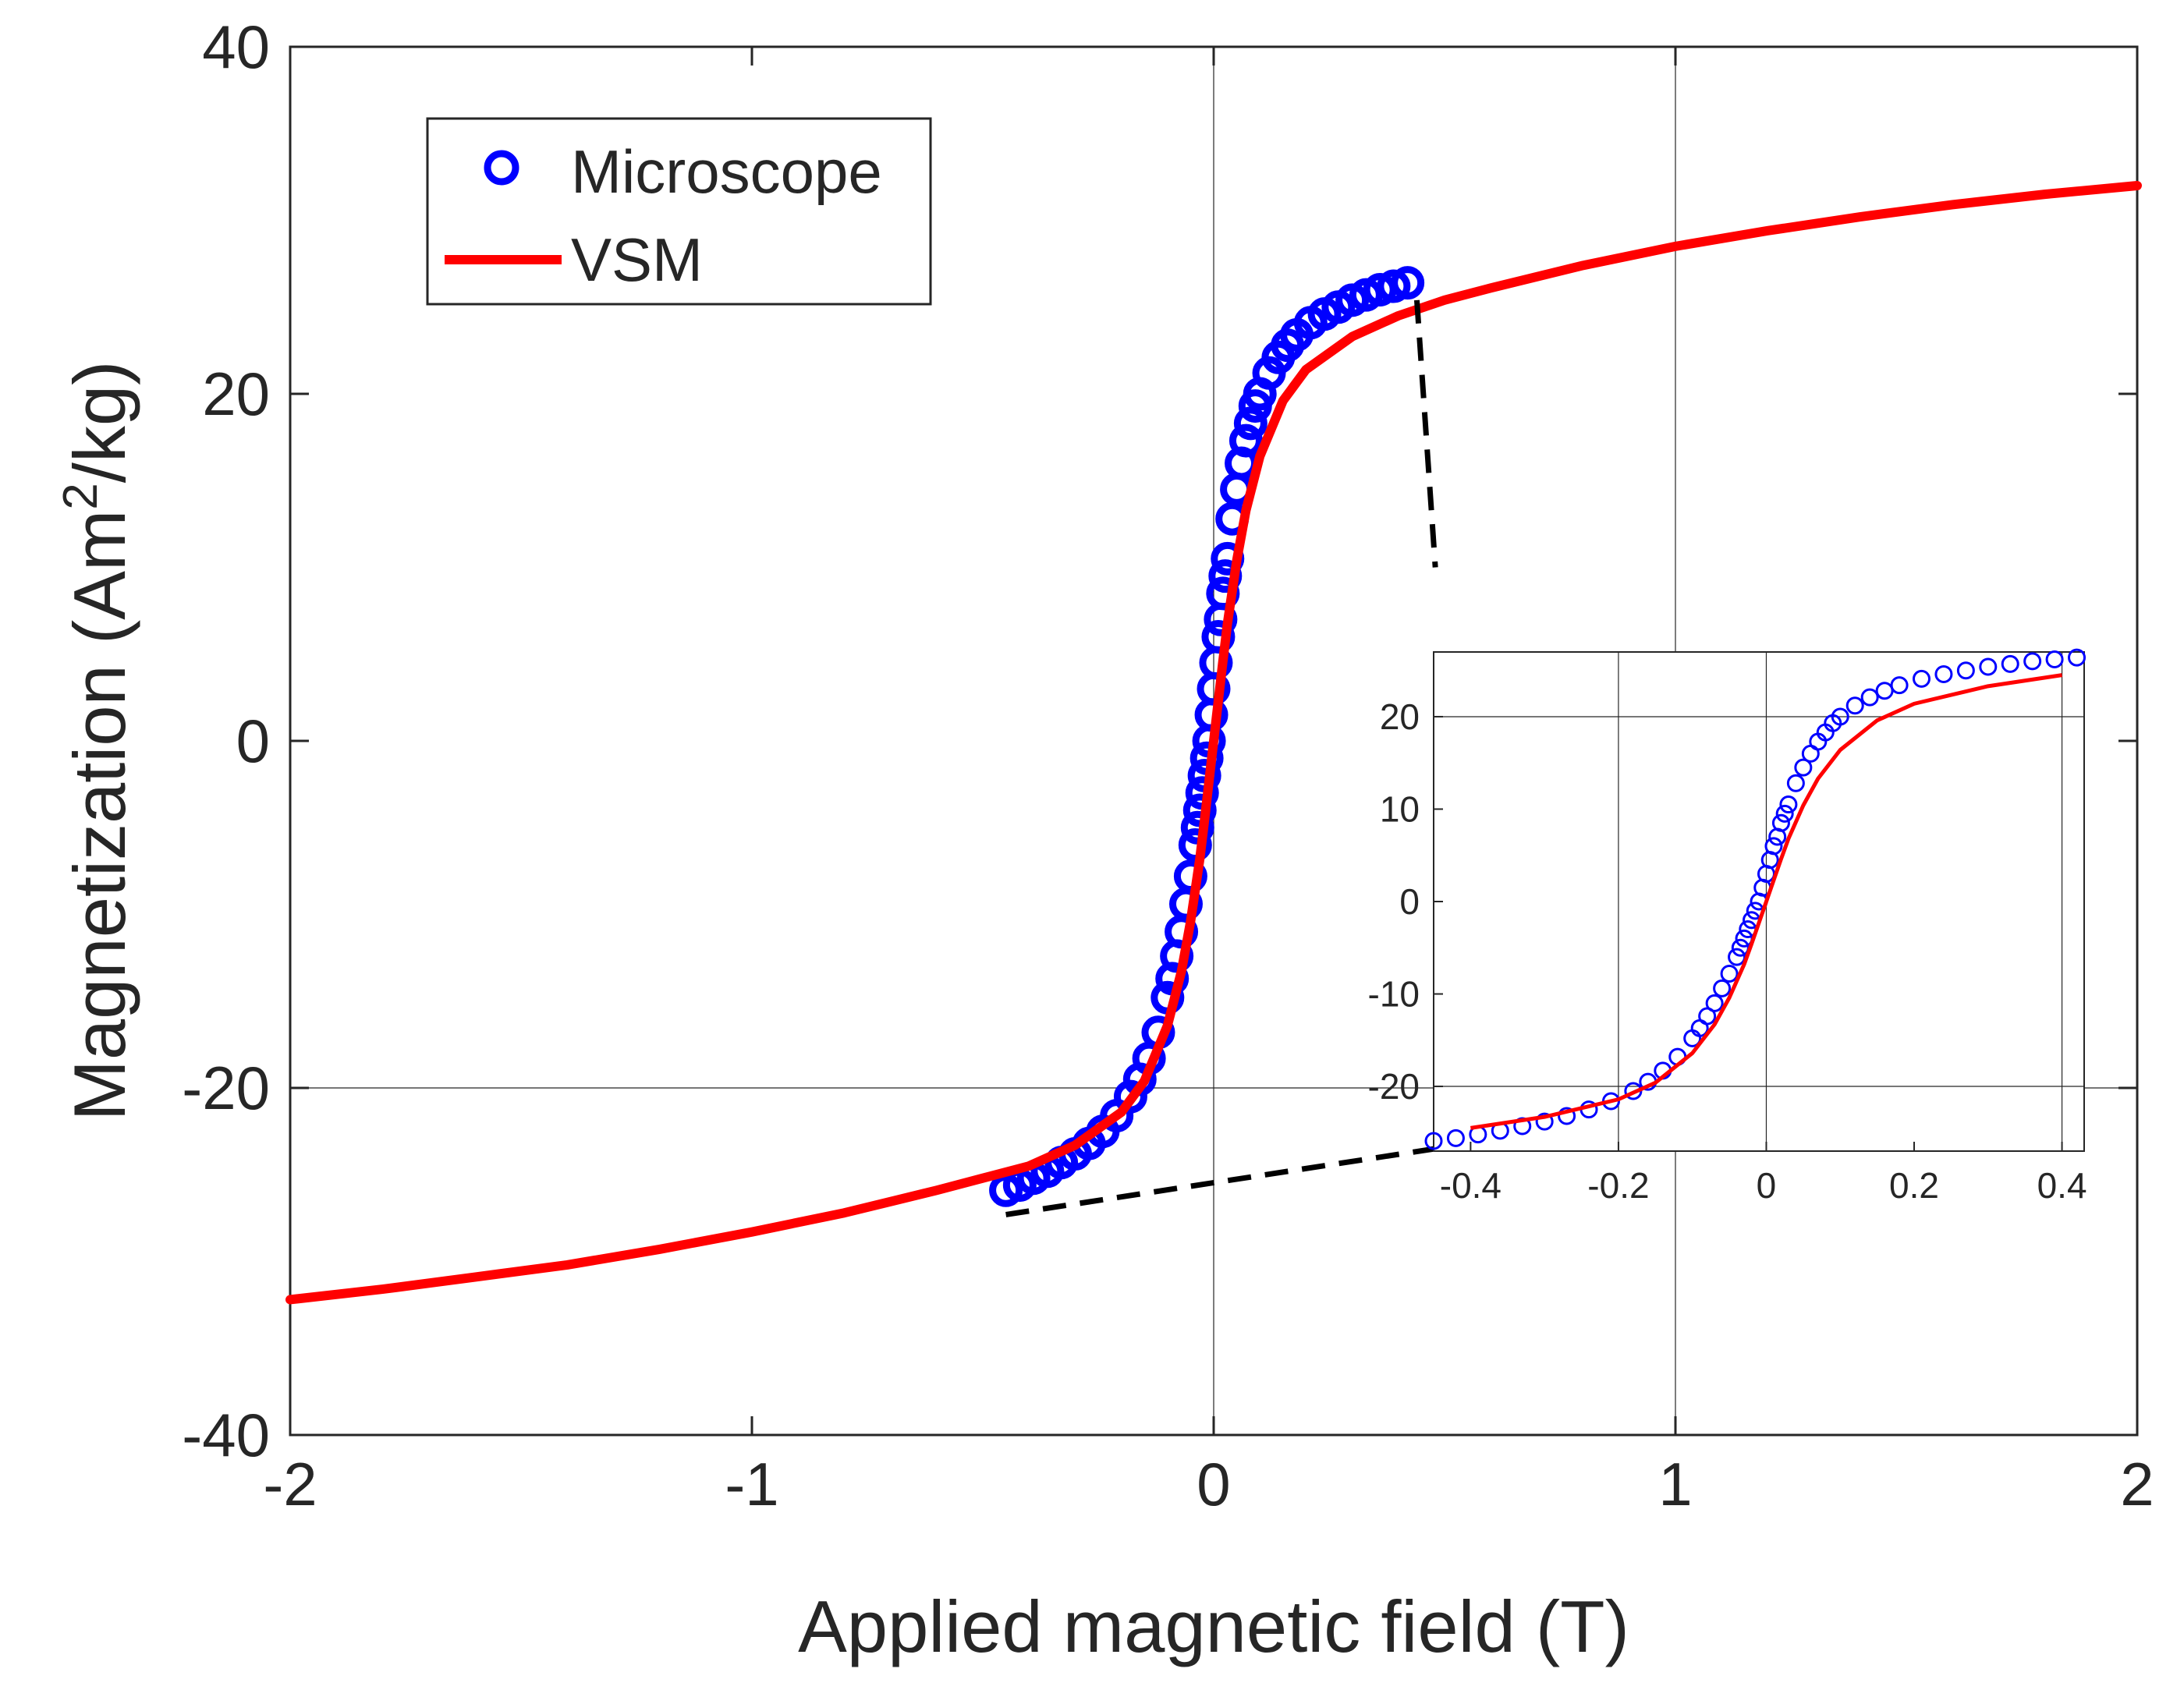 This screenshot has height=1690, width=2184. Describe the element at coordinates (1410, 901) in the screenshot. I see `inset-y-tick-label-2: 0` at that location.